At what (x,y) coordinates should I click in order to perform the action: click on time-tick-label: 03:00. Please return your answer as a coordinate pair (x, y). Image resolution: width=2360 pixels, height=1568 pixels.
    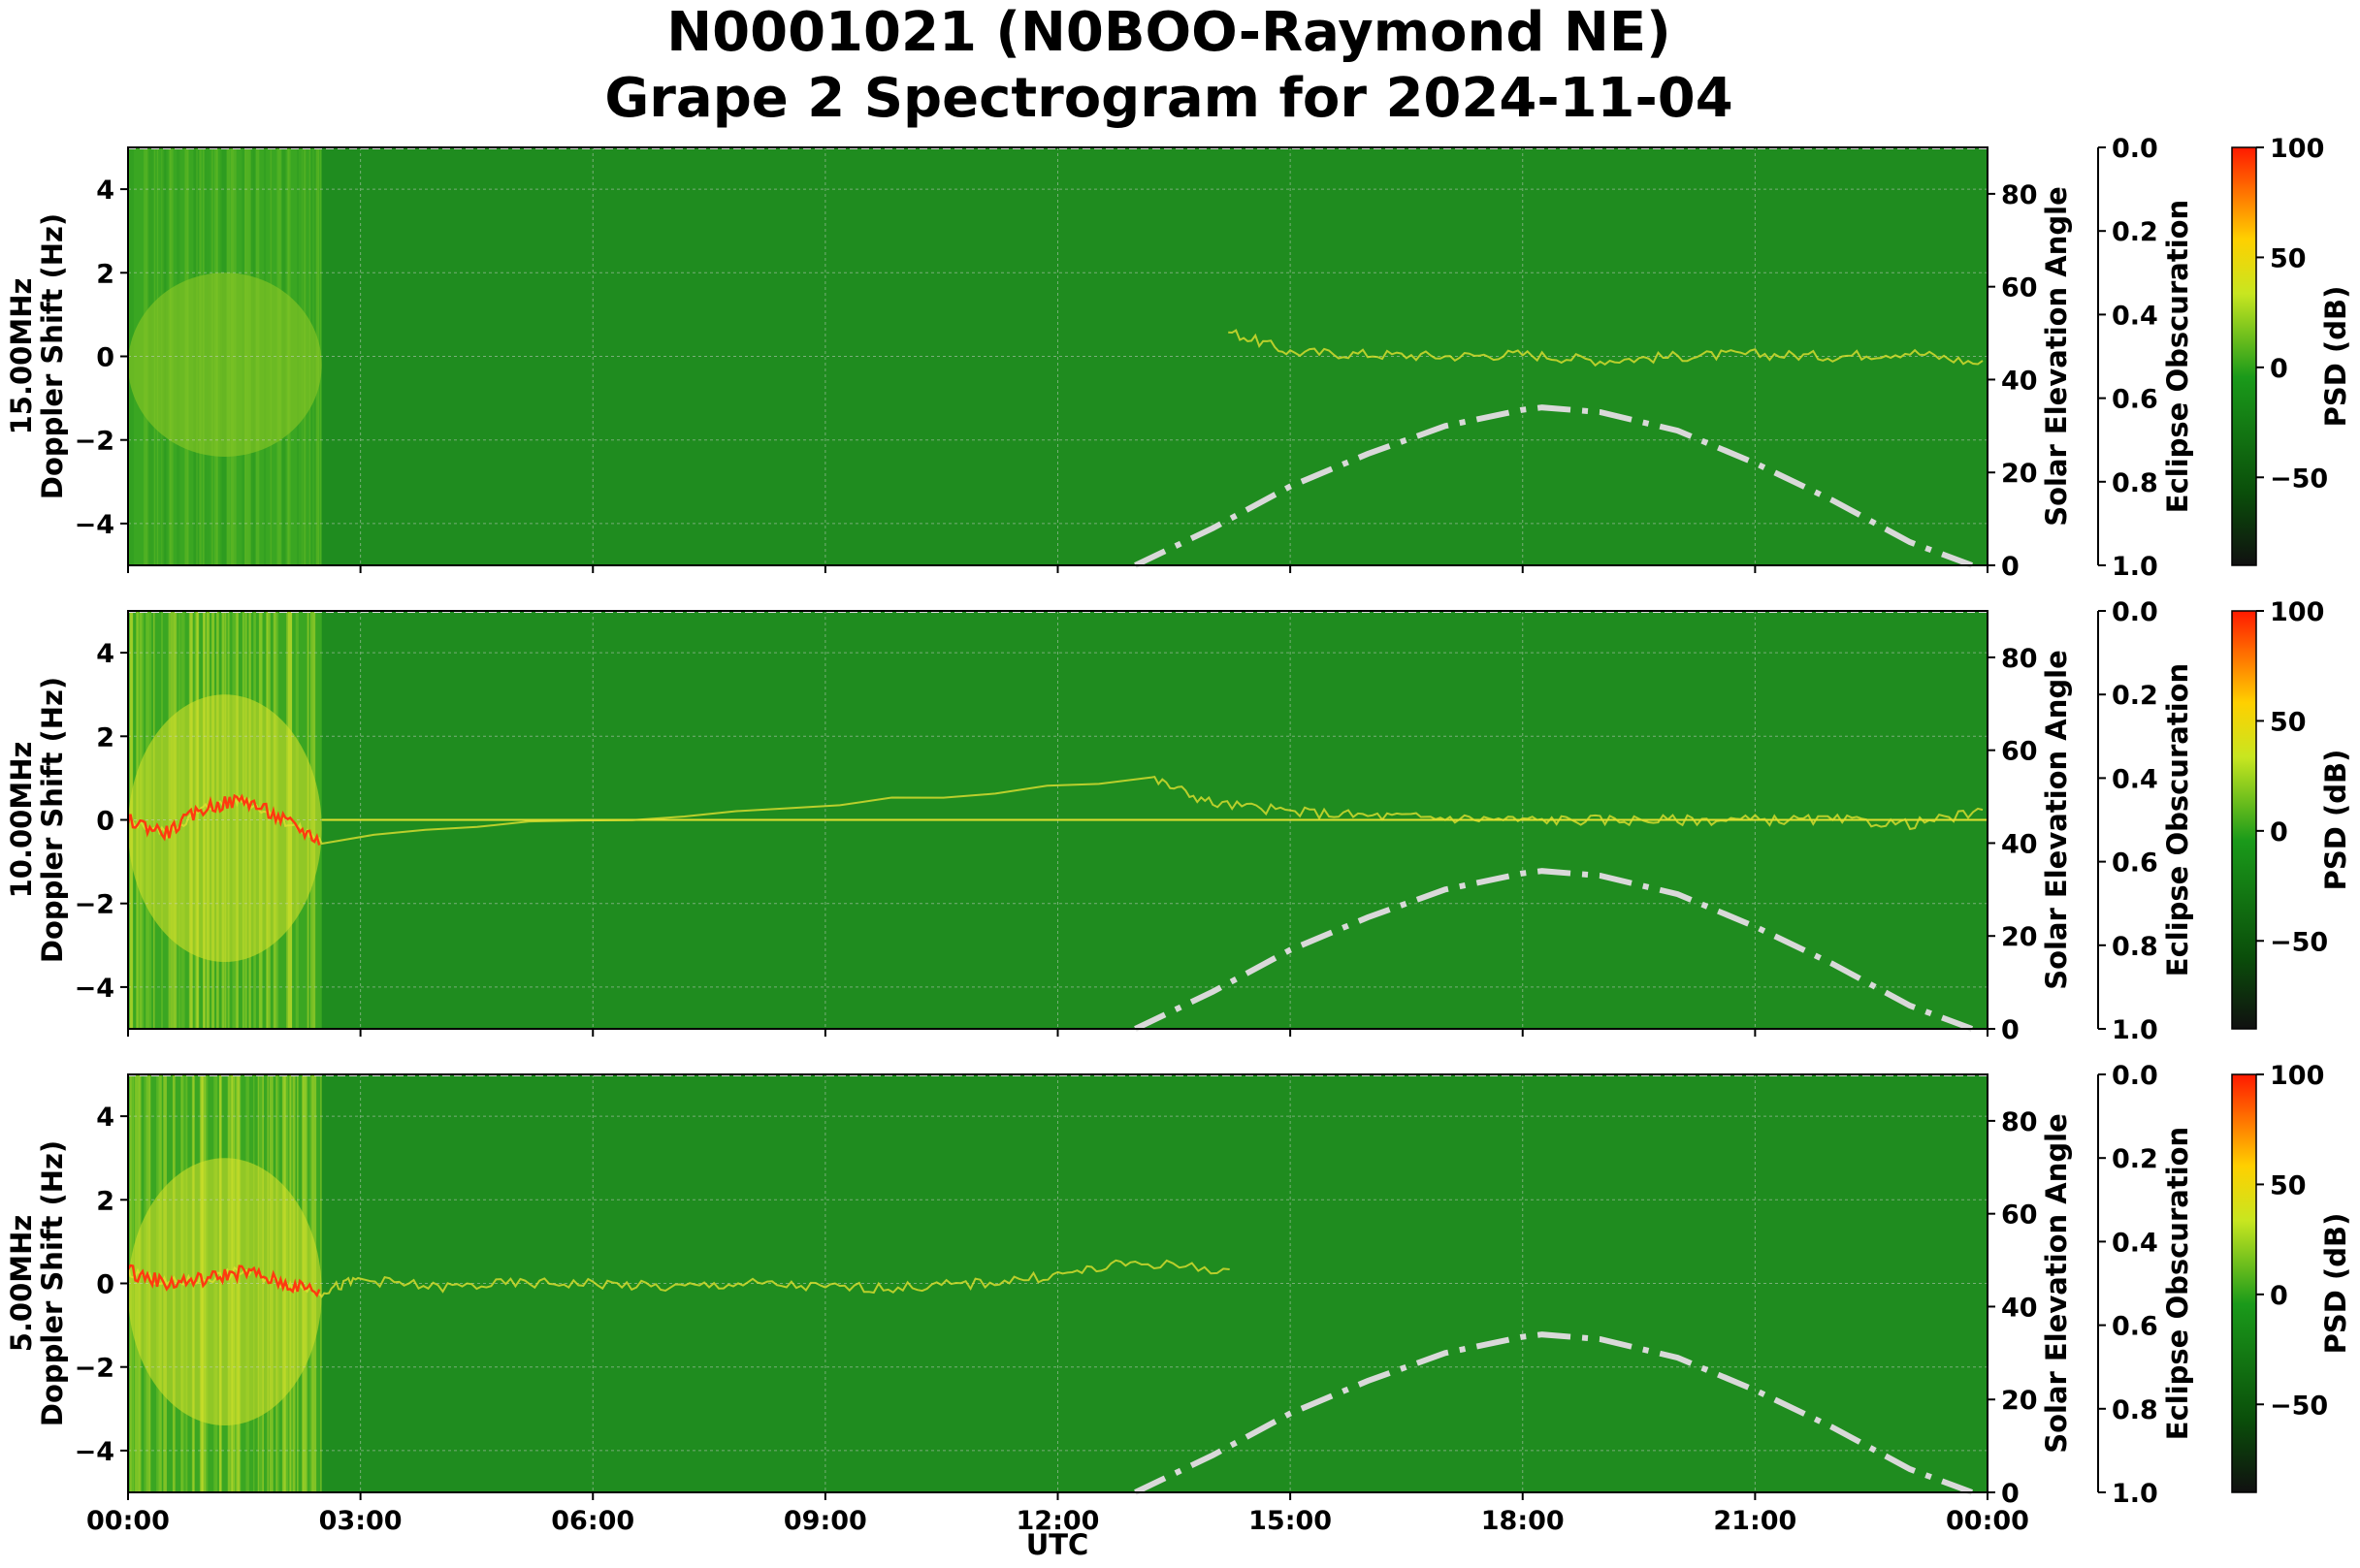
    Looking at the image, I should click on (361, 1521).